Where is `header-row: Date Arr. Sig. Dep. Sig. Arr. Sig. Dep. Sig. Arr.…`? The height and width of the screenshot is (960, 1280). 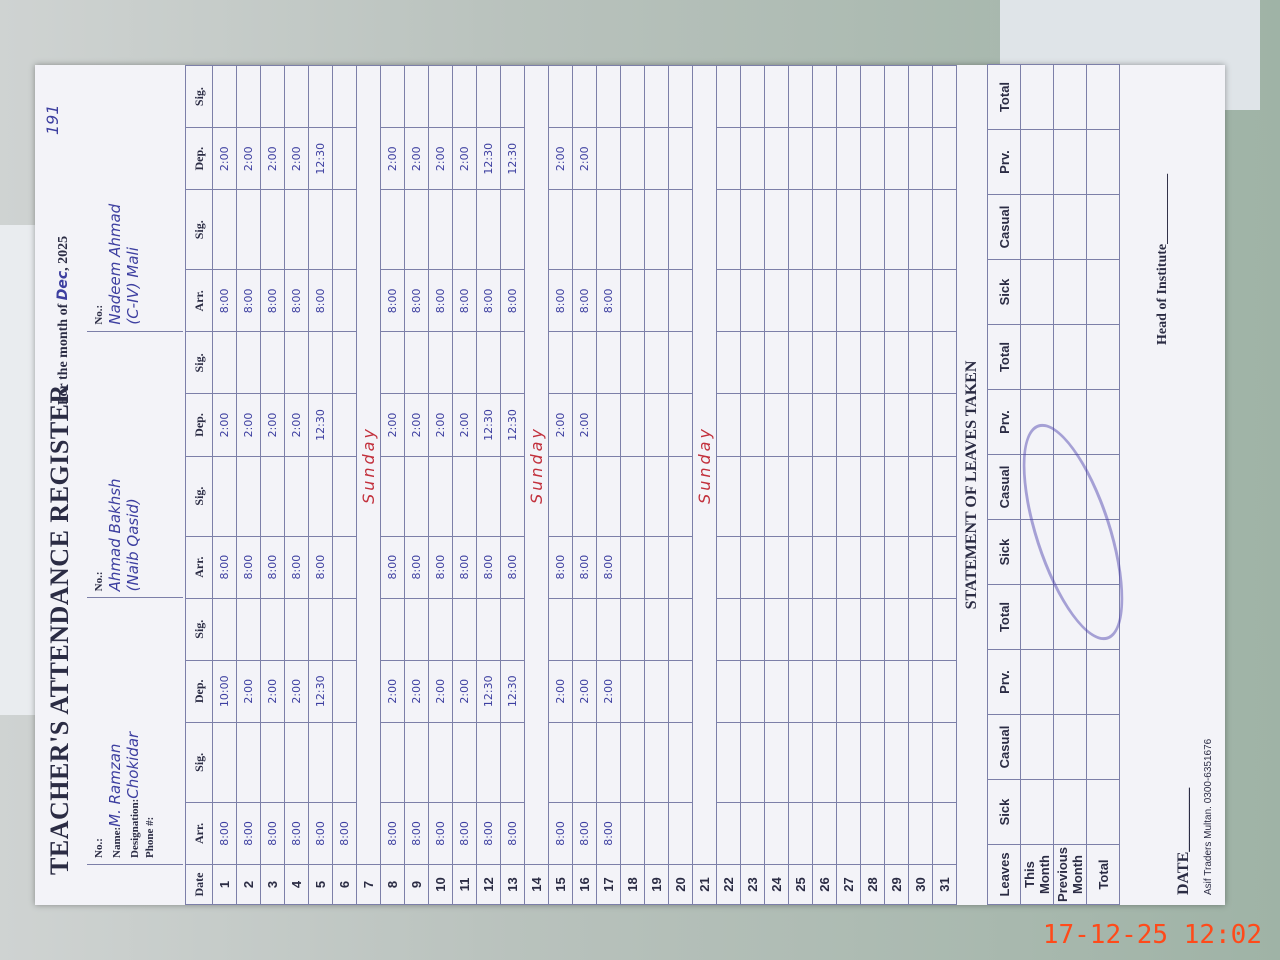
header-row: Date Arr. Sig. Dep. Sig. Arr. Sig. Dep. Sig. Arr.… is located at coordinates (199, 485).